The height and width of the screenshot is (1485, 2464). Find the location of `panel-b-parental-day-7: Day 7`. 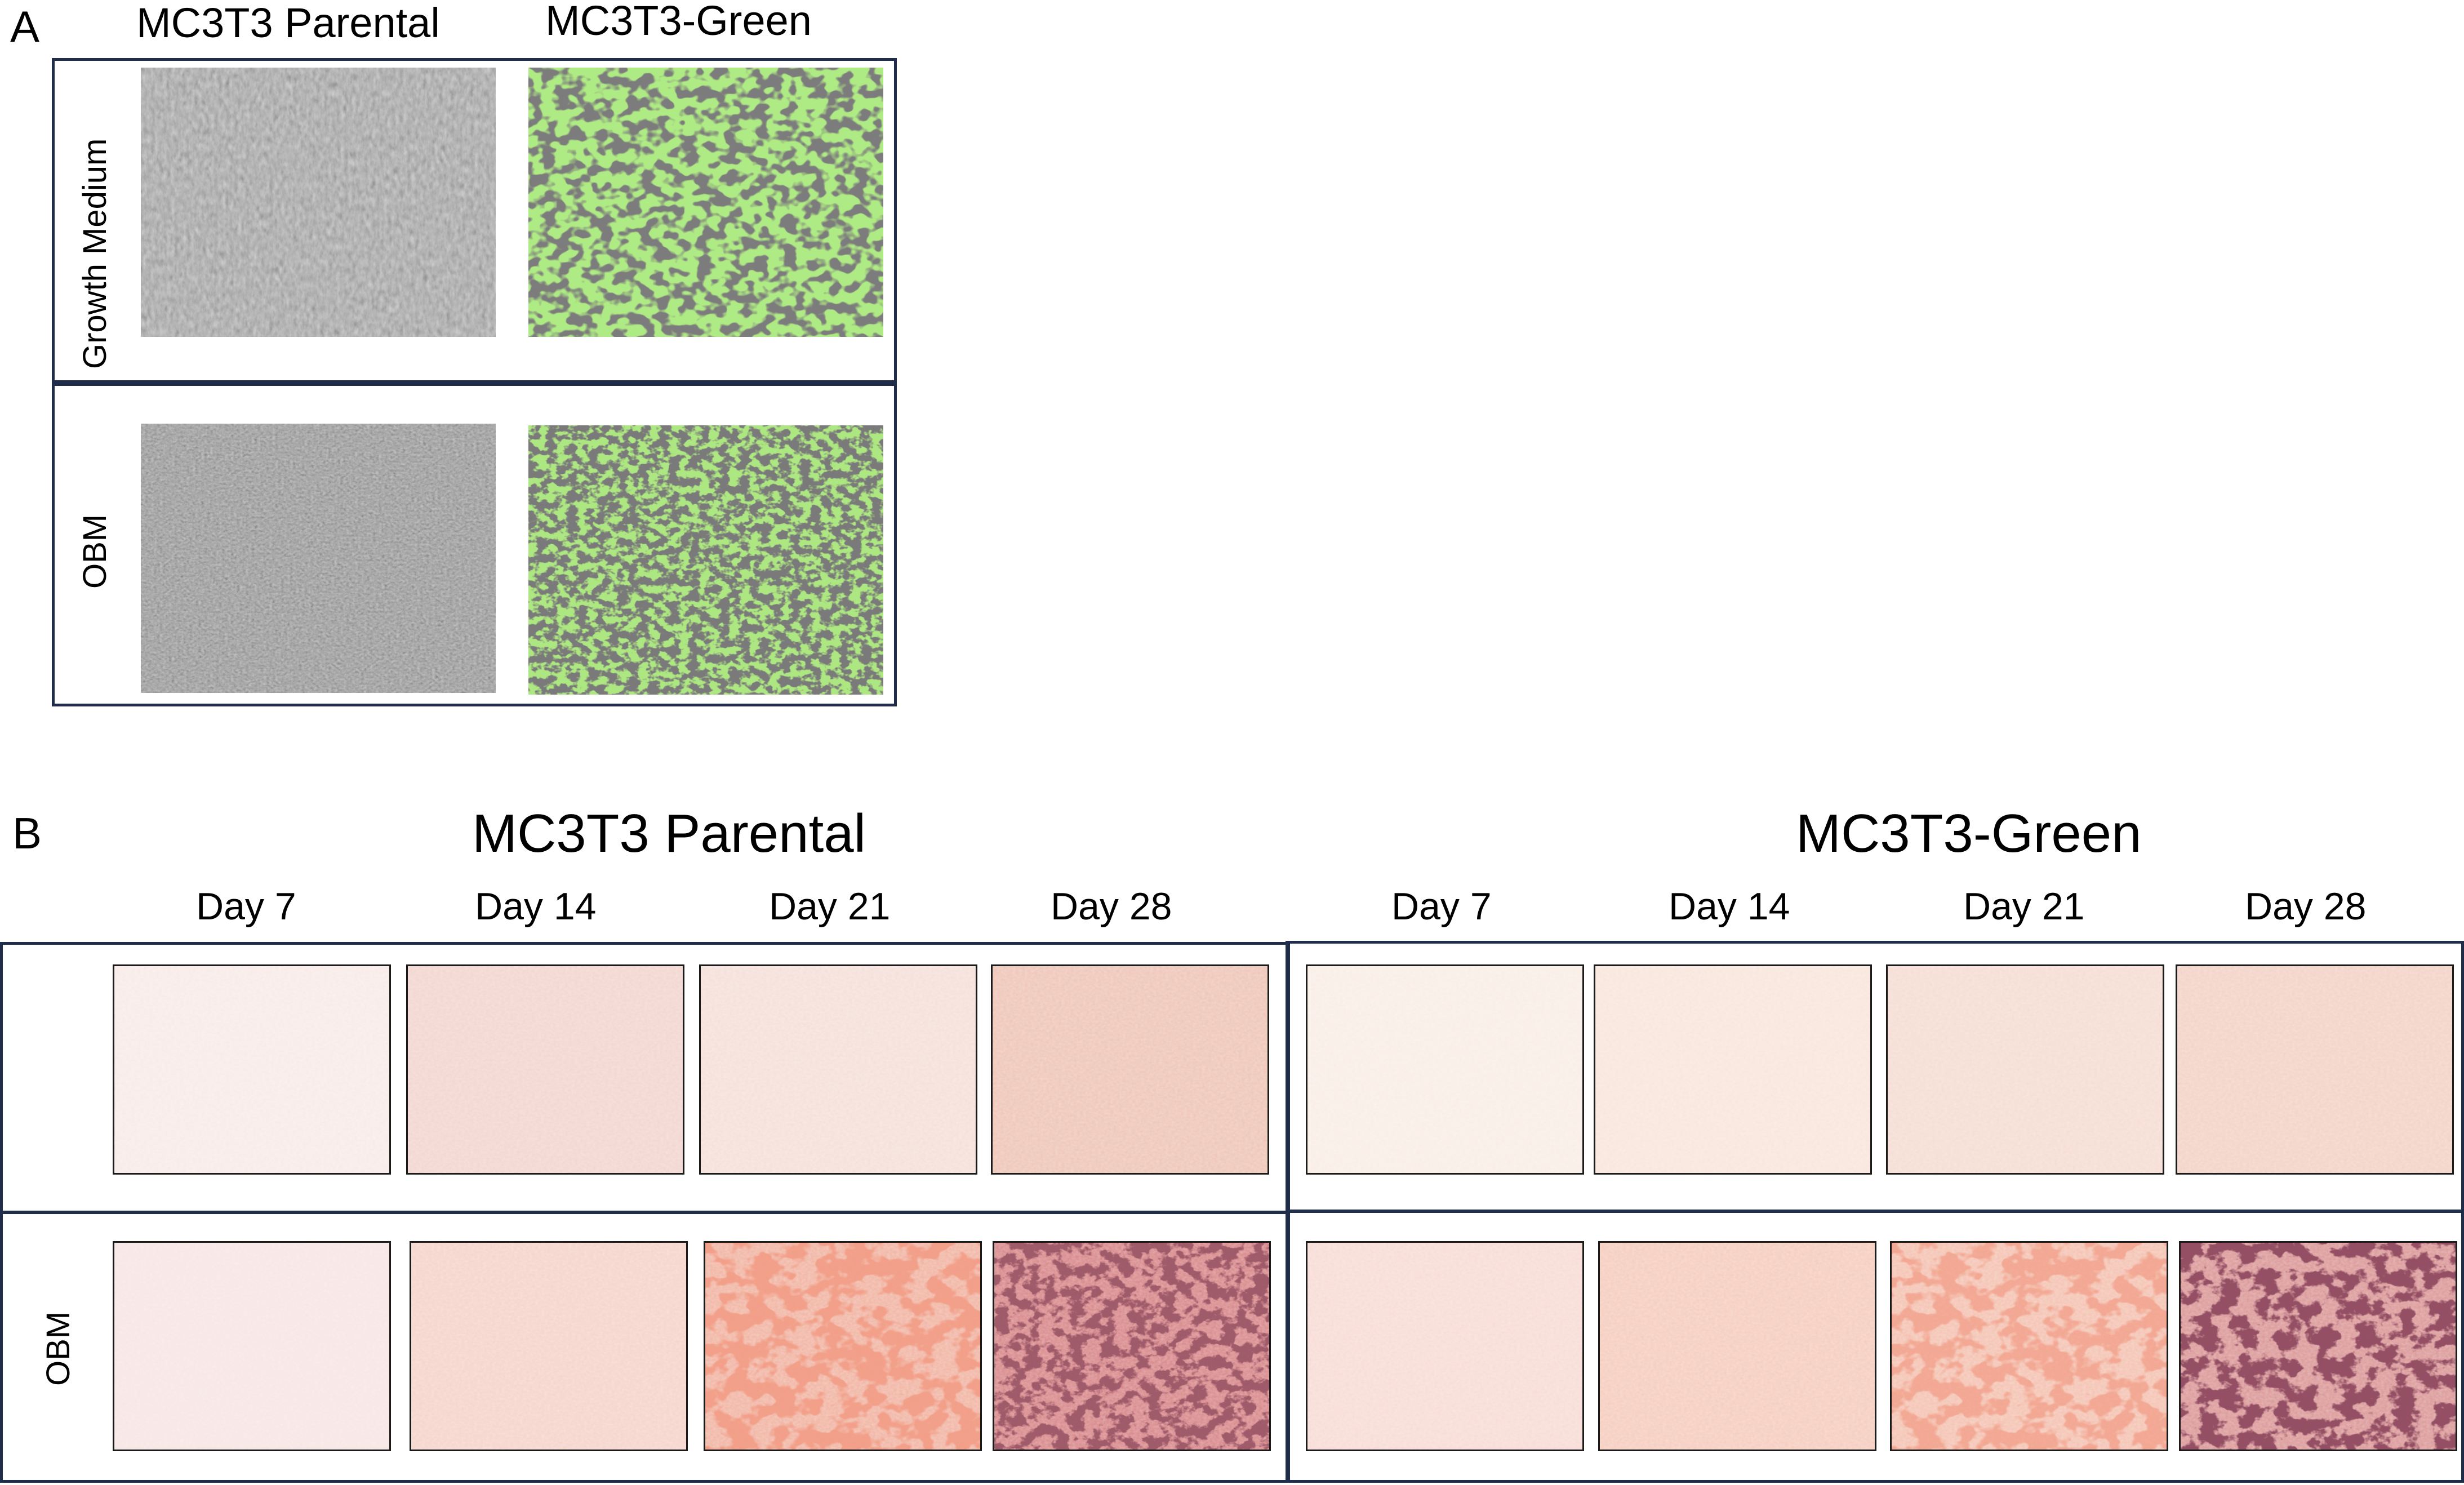

panel-b-parental-day-7: Day 7 is located at coordinates (246, 906).